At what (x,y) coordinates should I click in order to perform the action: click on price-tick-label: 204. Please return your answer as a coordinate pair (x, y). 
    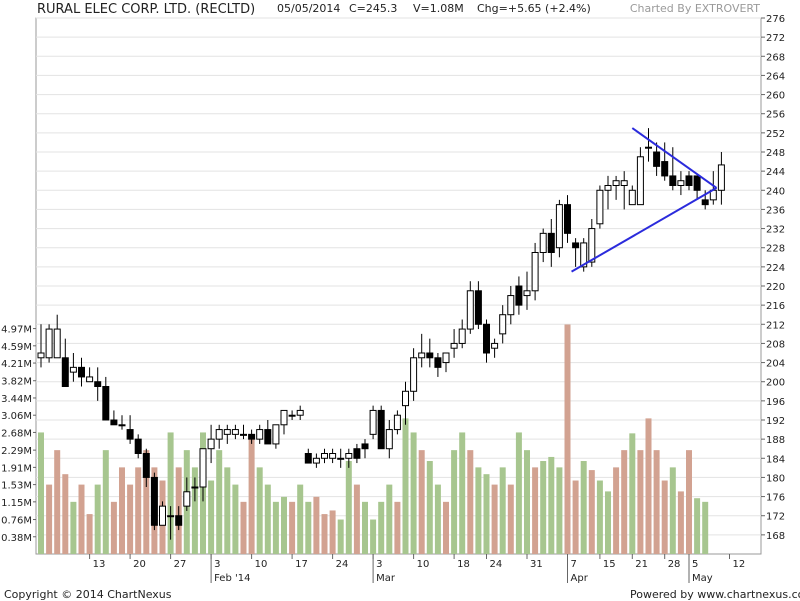
    Looking at the image, I should click on (775, 364).